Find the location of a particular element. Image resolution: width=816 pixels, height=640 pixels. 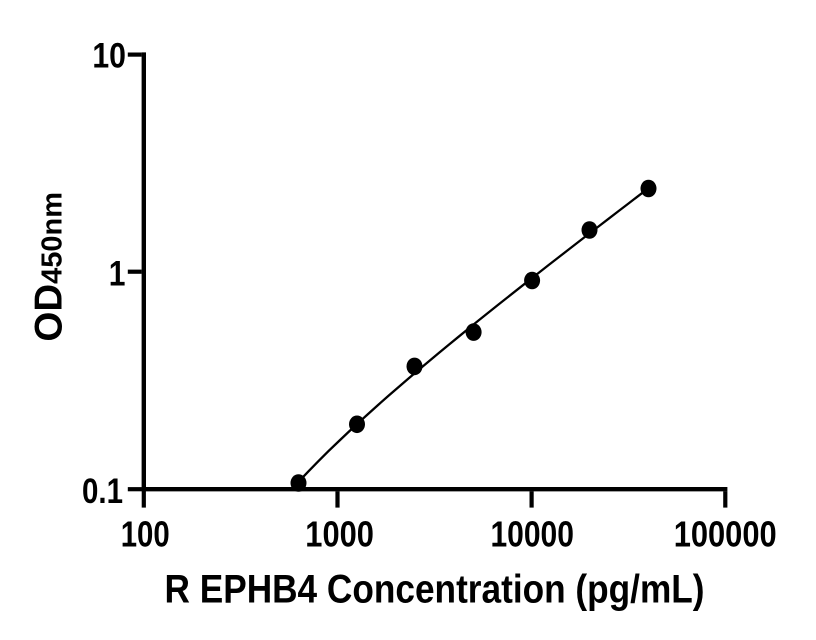

svg-text: 10 is located at coordinates (109, 56).